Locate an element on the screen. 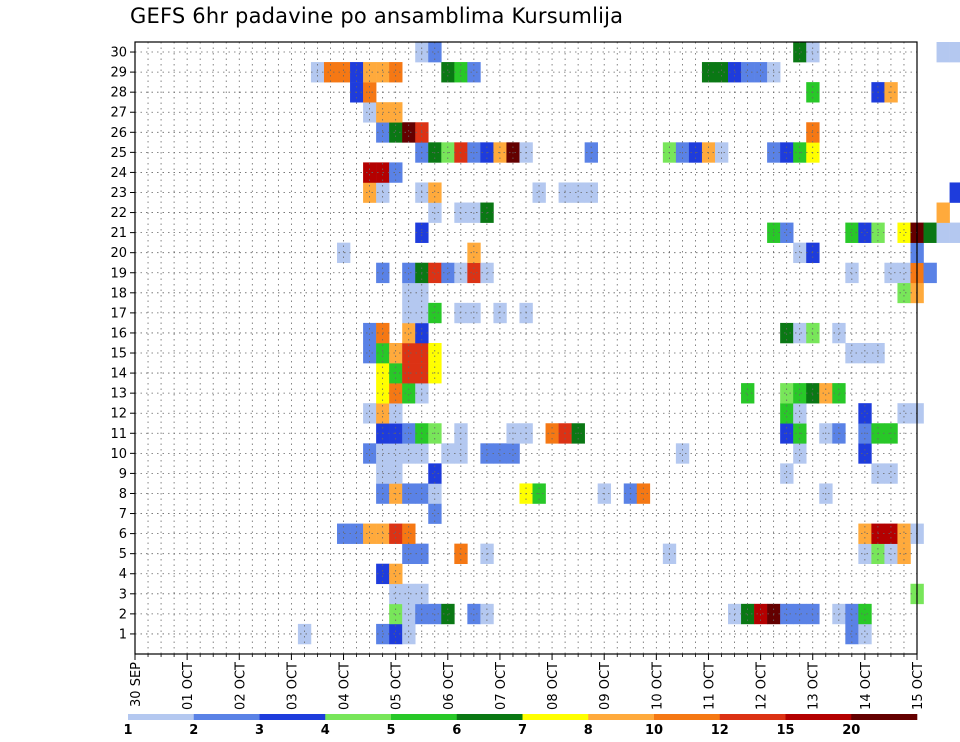 The width and height of the screenshot is (960, 742). colorbar-label: 1 is located at coordinates (127, 730).